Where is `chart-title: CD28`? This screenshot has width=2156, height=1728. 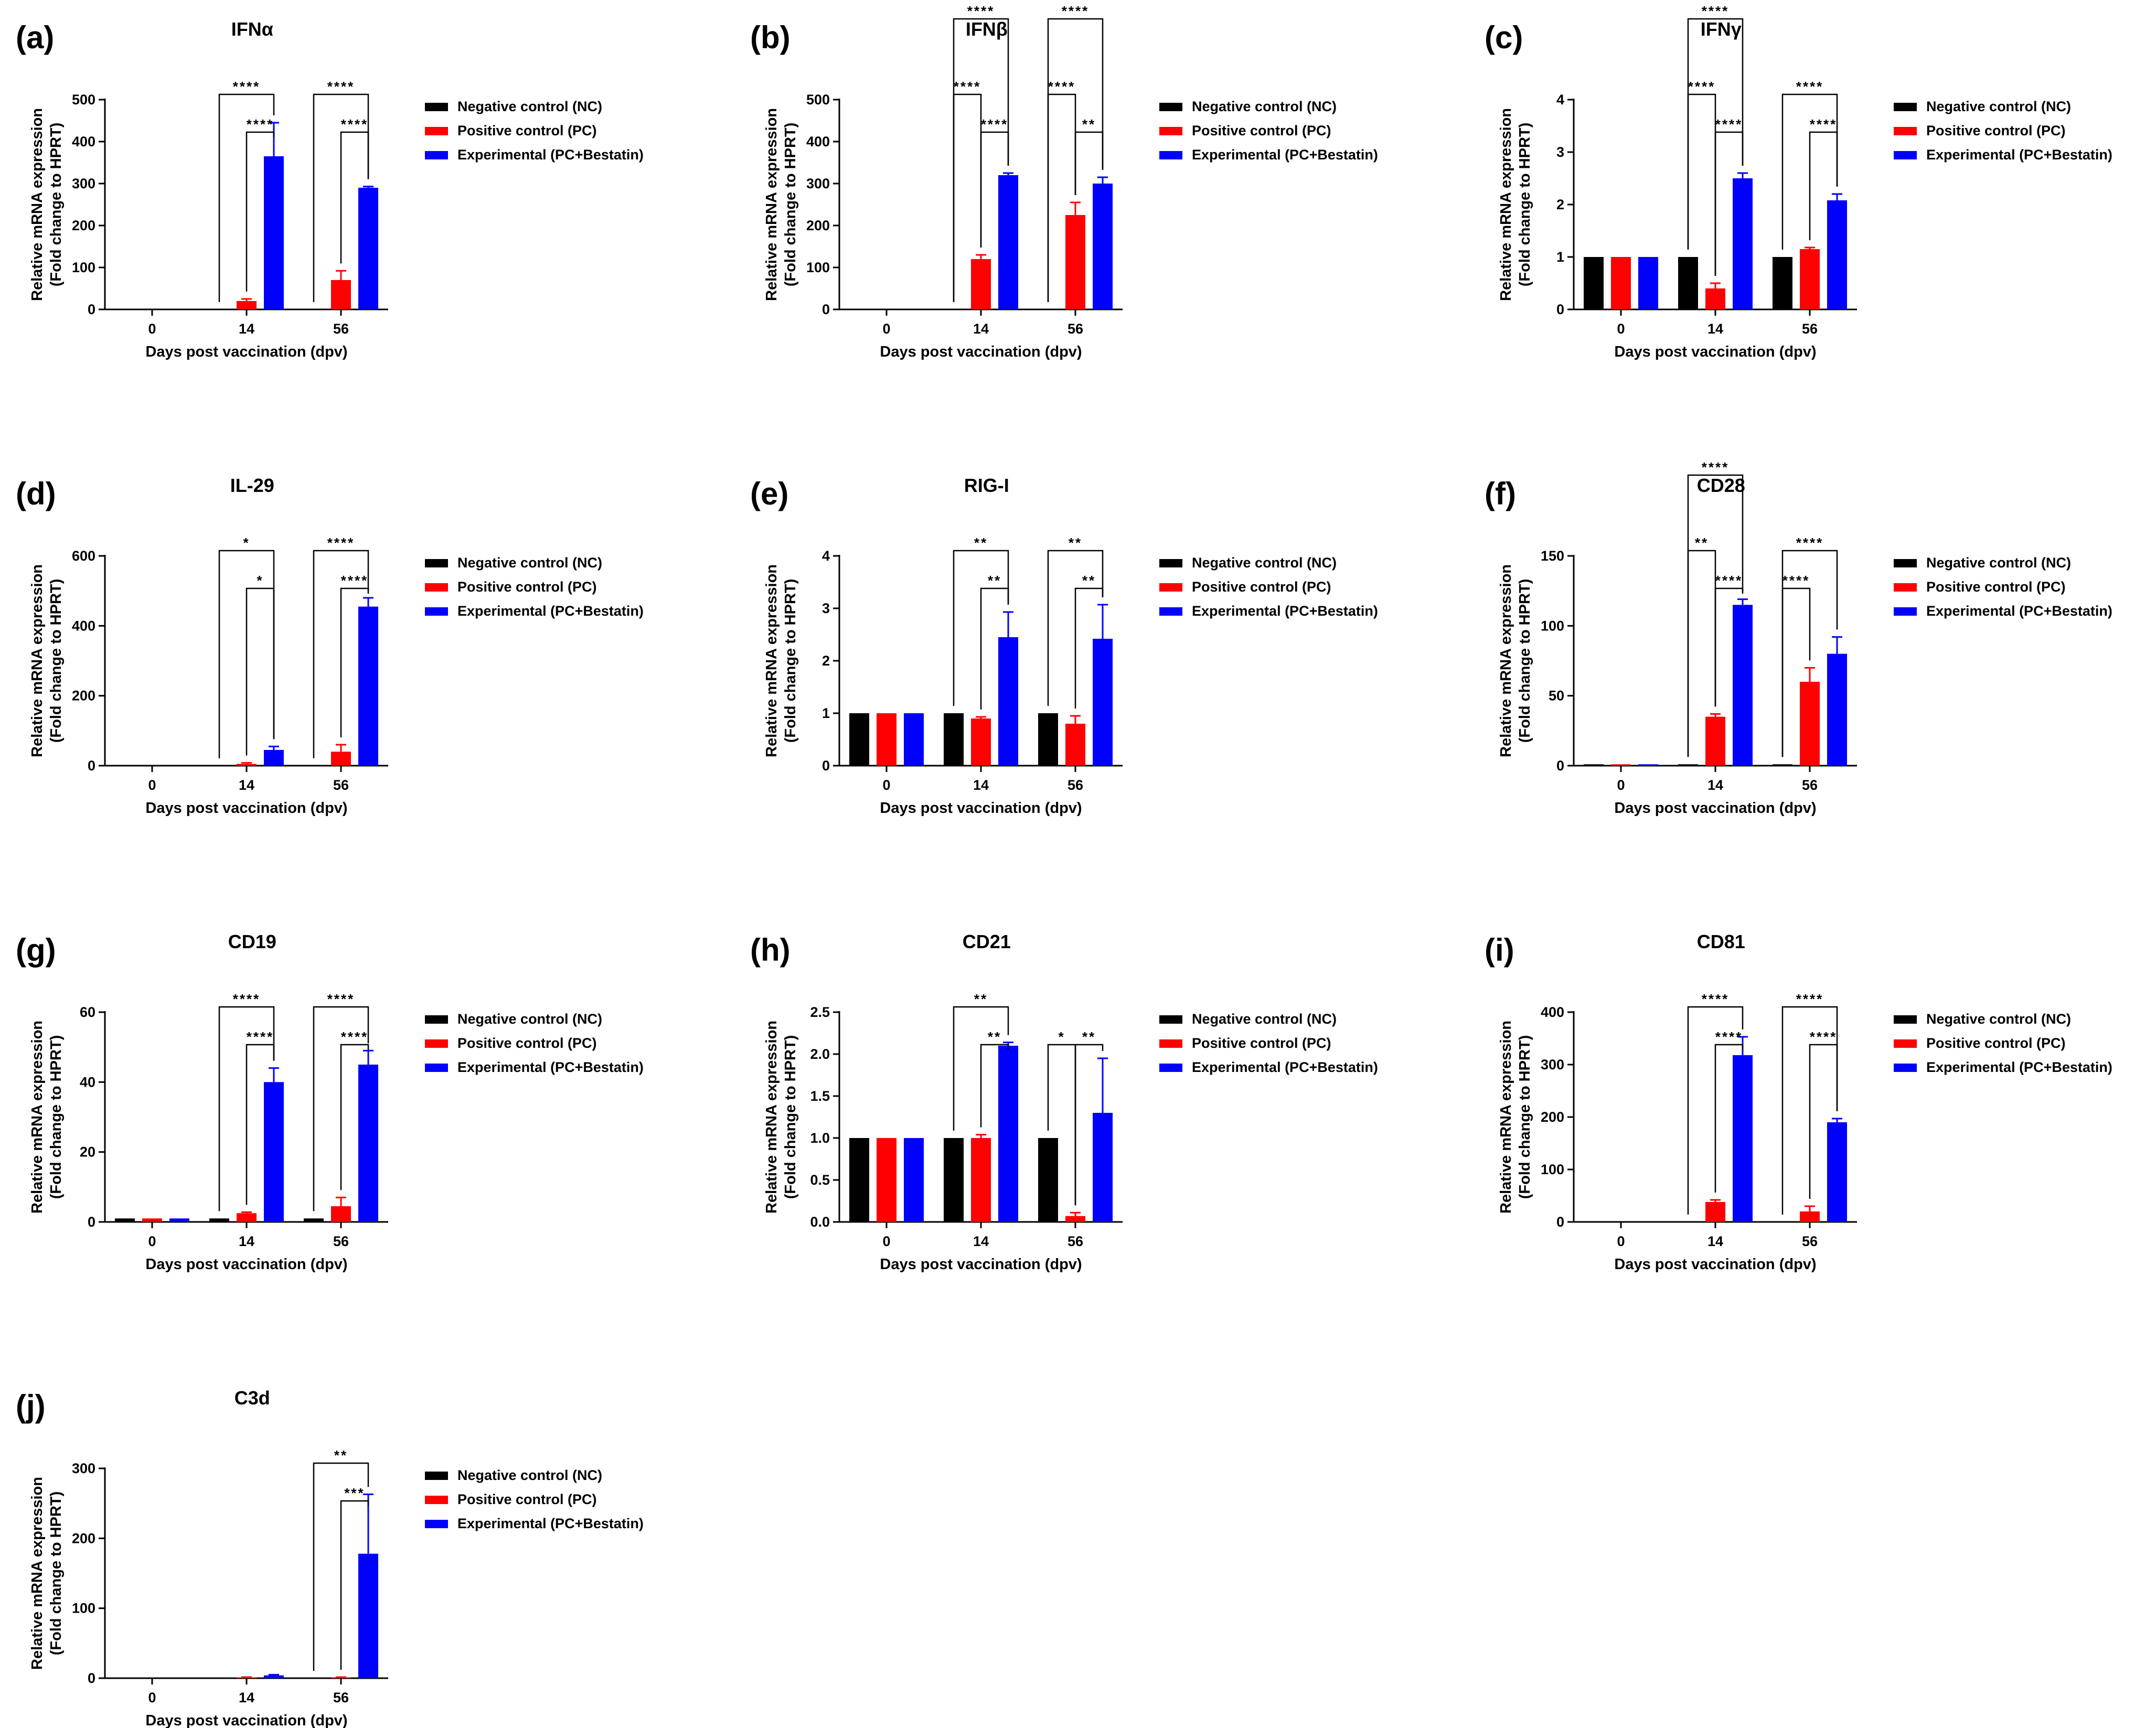
chart-title: CD28 is located at coordinates (1721, 485).